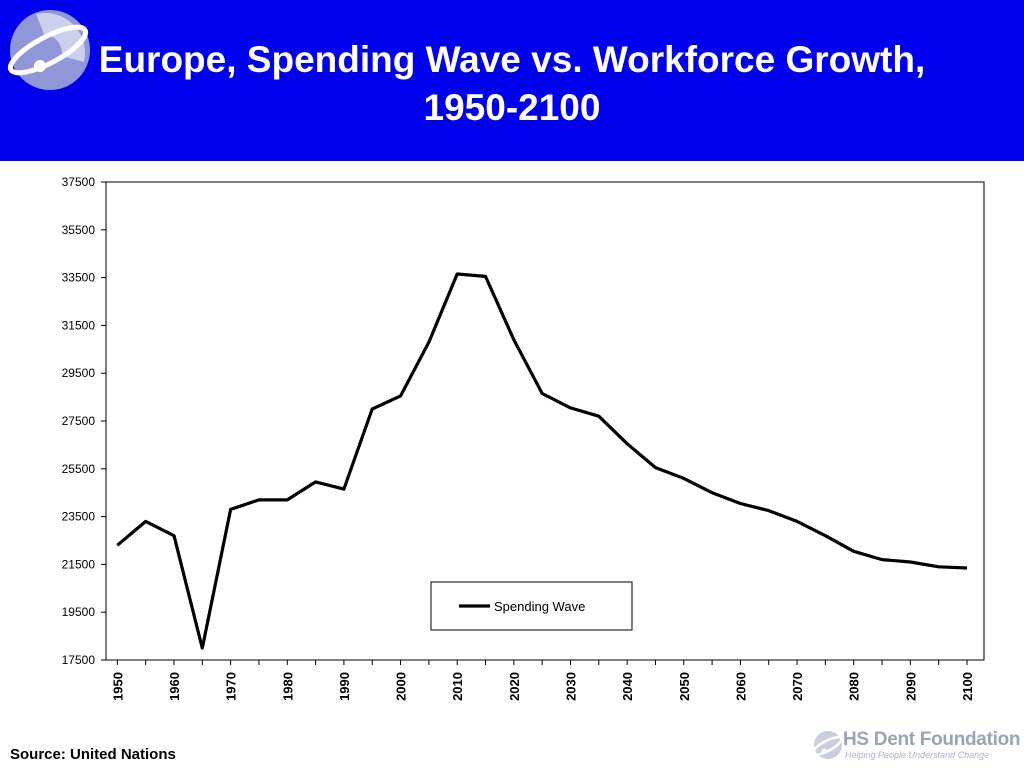 The height and width of the screenshot is (768, 1024). Describe the element at coordinates (79, 182) in the screenshot. I see `y-tick-label: 37500` at that location.